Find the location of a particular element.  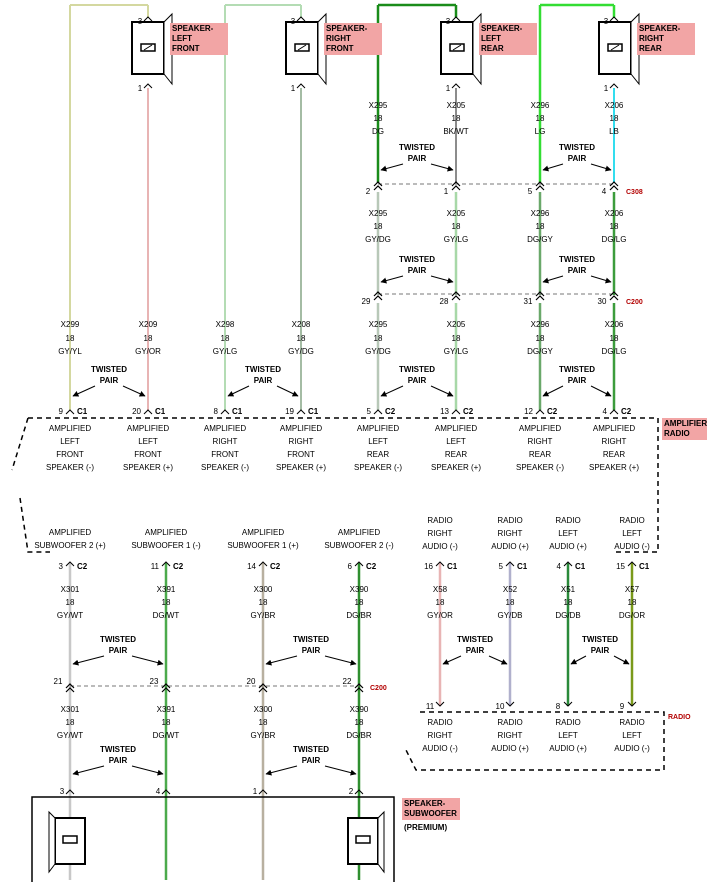

circuit-id: X52 is located at coordinates (510, 589).